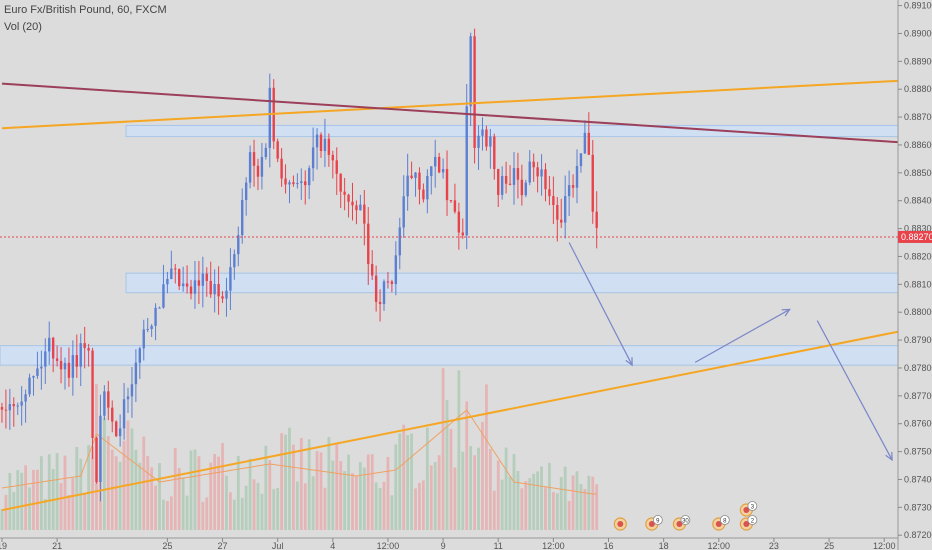 The width and height of the screenshot is (932, 550). Describe the element at coordinates (685, 516) in the screenshot. I see `economic-events: 9 30 8 2 3` at that location.